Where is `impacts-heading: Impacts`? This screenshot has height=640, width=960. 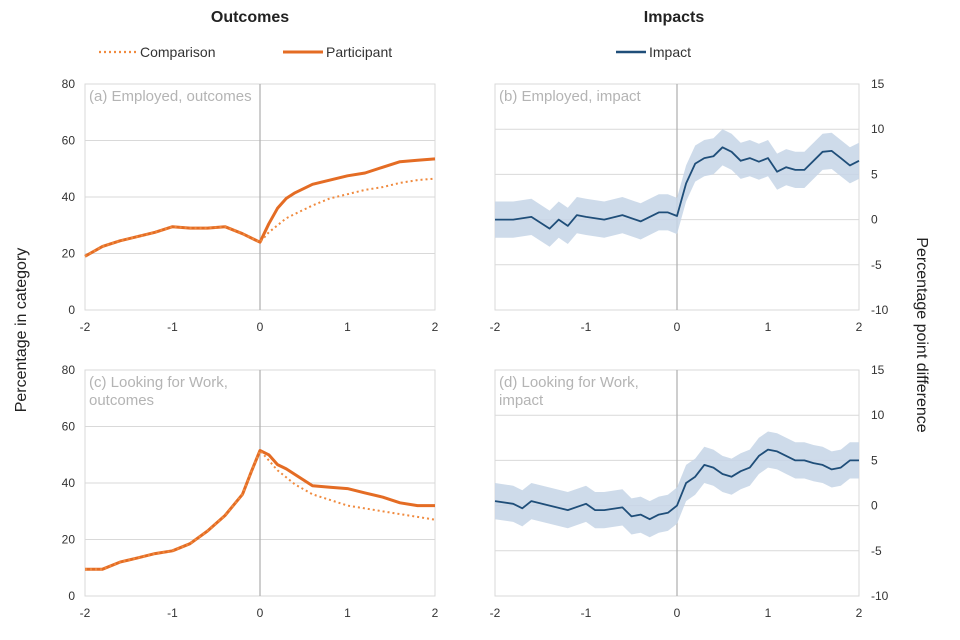
impacts-heading: Impacts is located at coordinates (674, 17).